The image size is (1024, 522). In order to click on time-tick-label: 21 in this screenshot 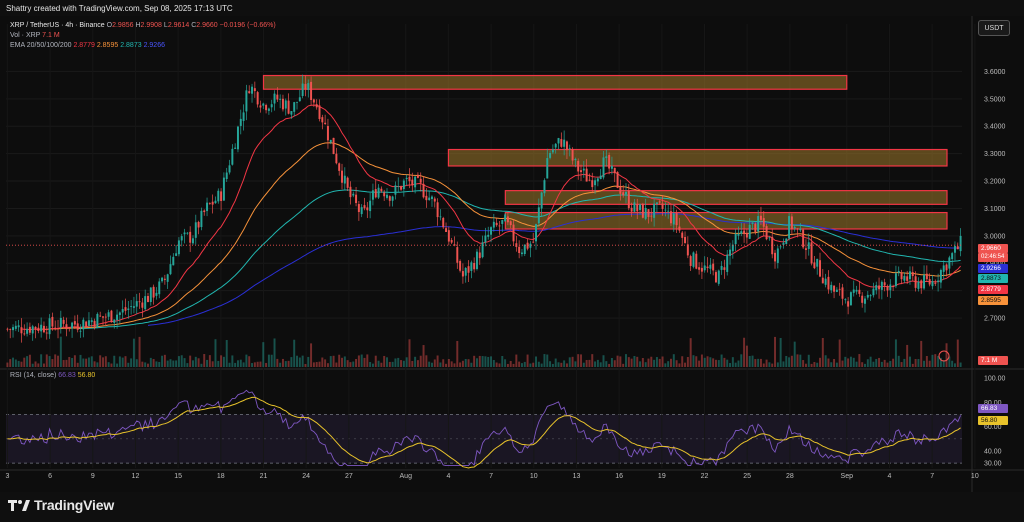, I will do `click(264, 476)`.